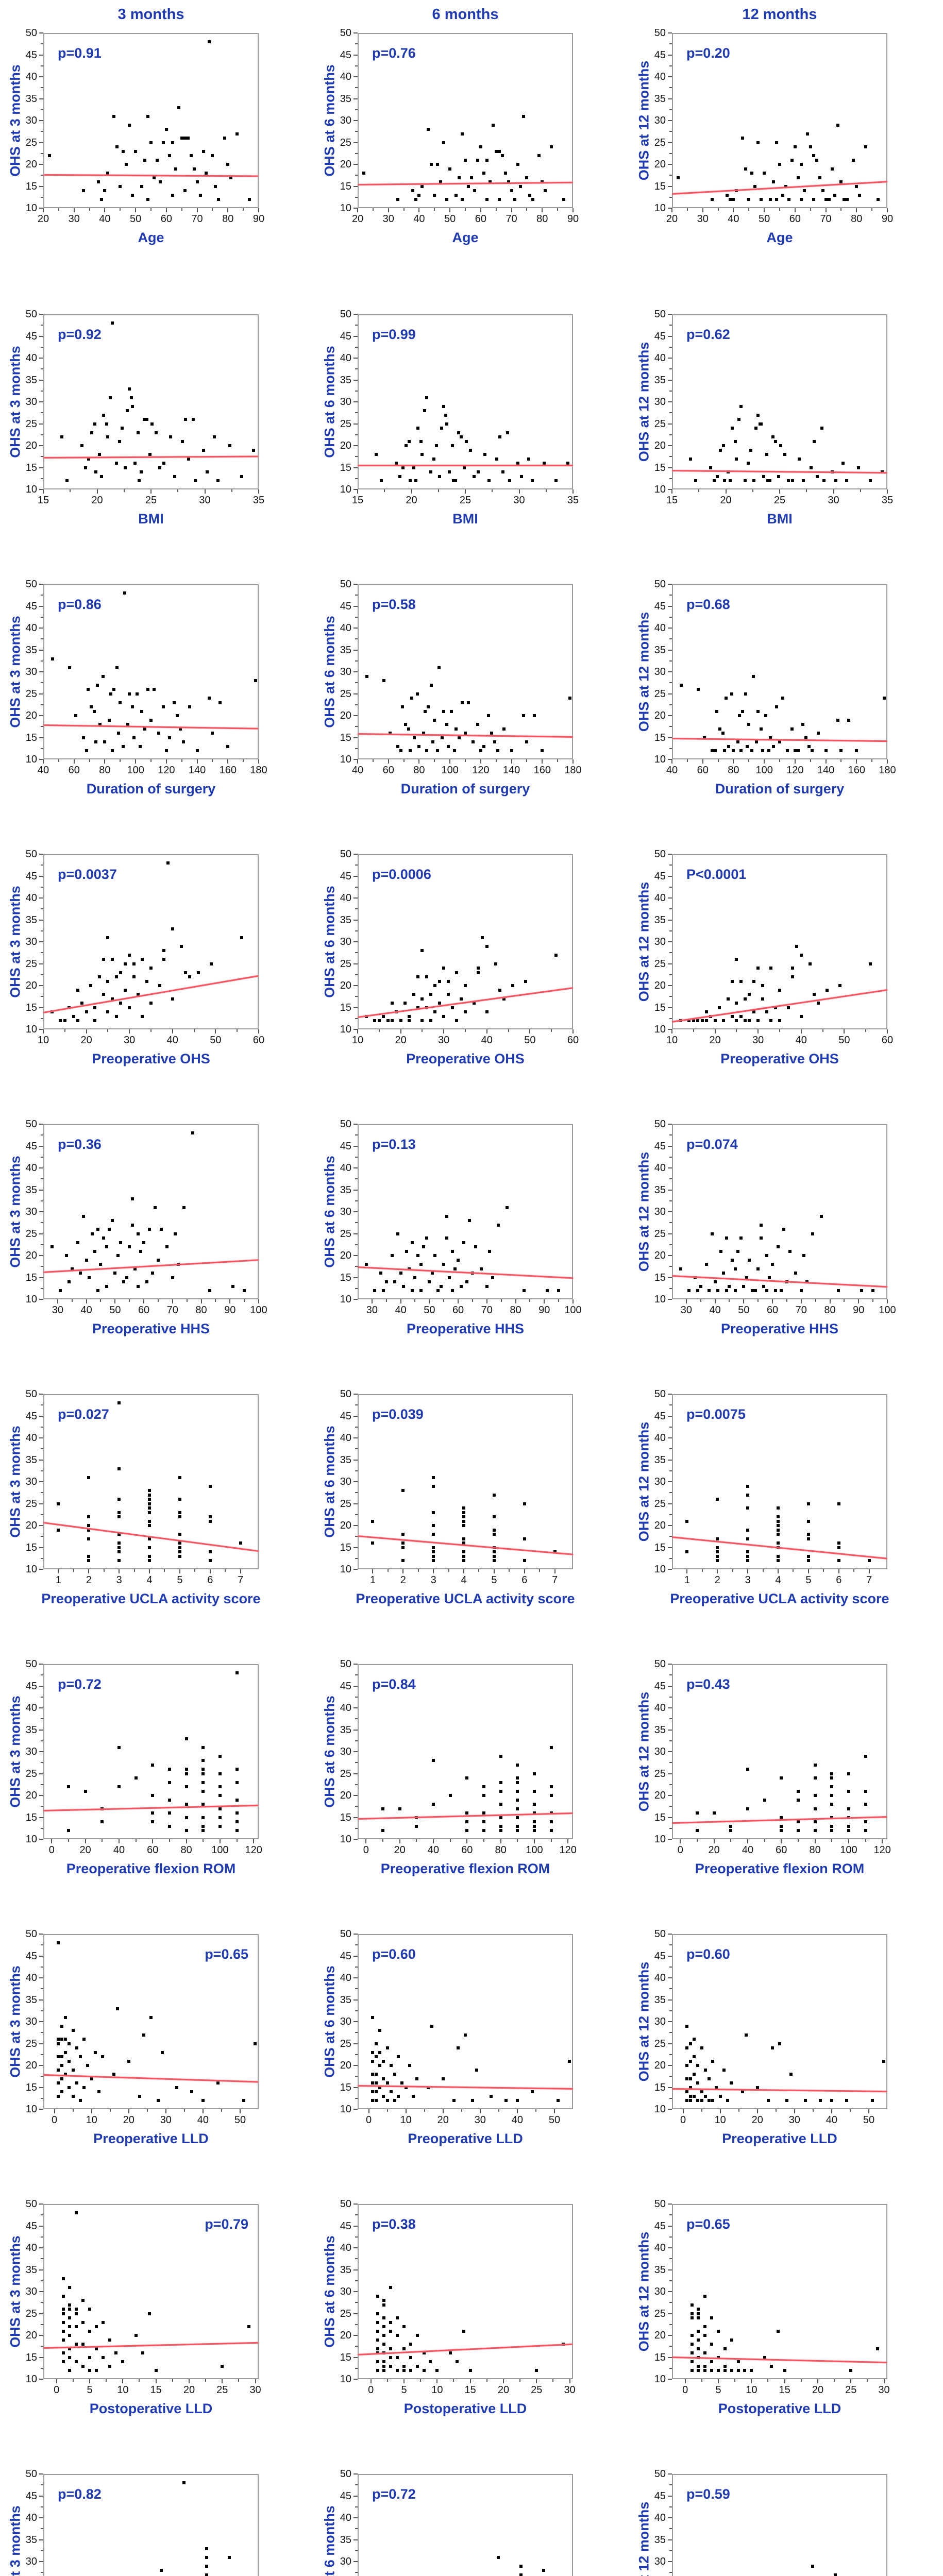 This screenshot has height=2576, width=943. What do you see at coordinates (31, 650) in the screenshot?
I see `y-tick-label: 35` at bounding box center [31, 650].